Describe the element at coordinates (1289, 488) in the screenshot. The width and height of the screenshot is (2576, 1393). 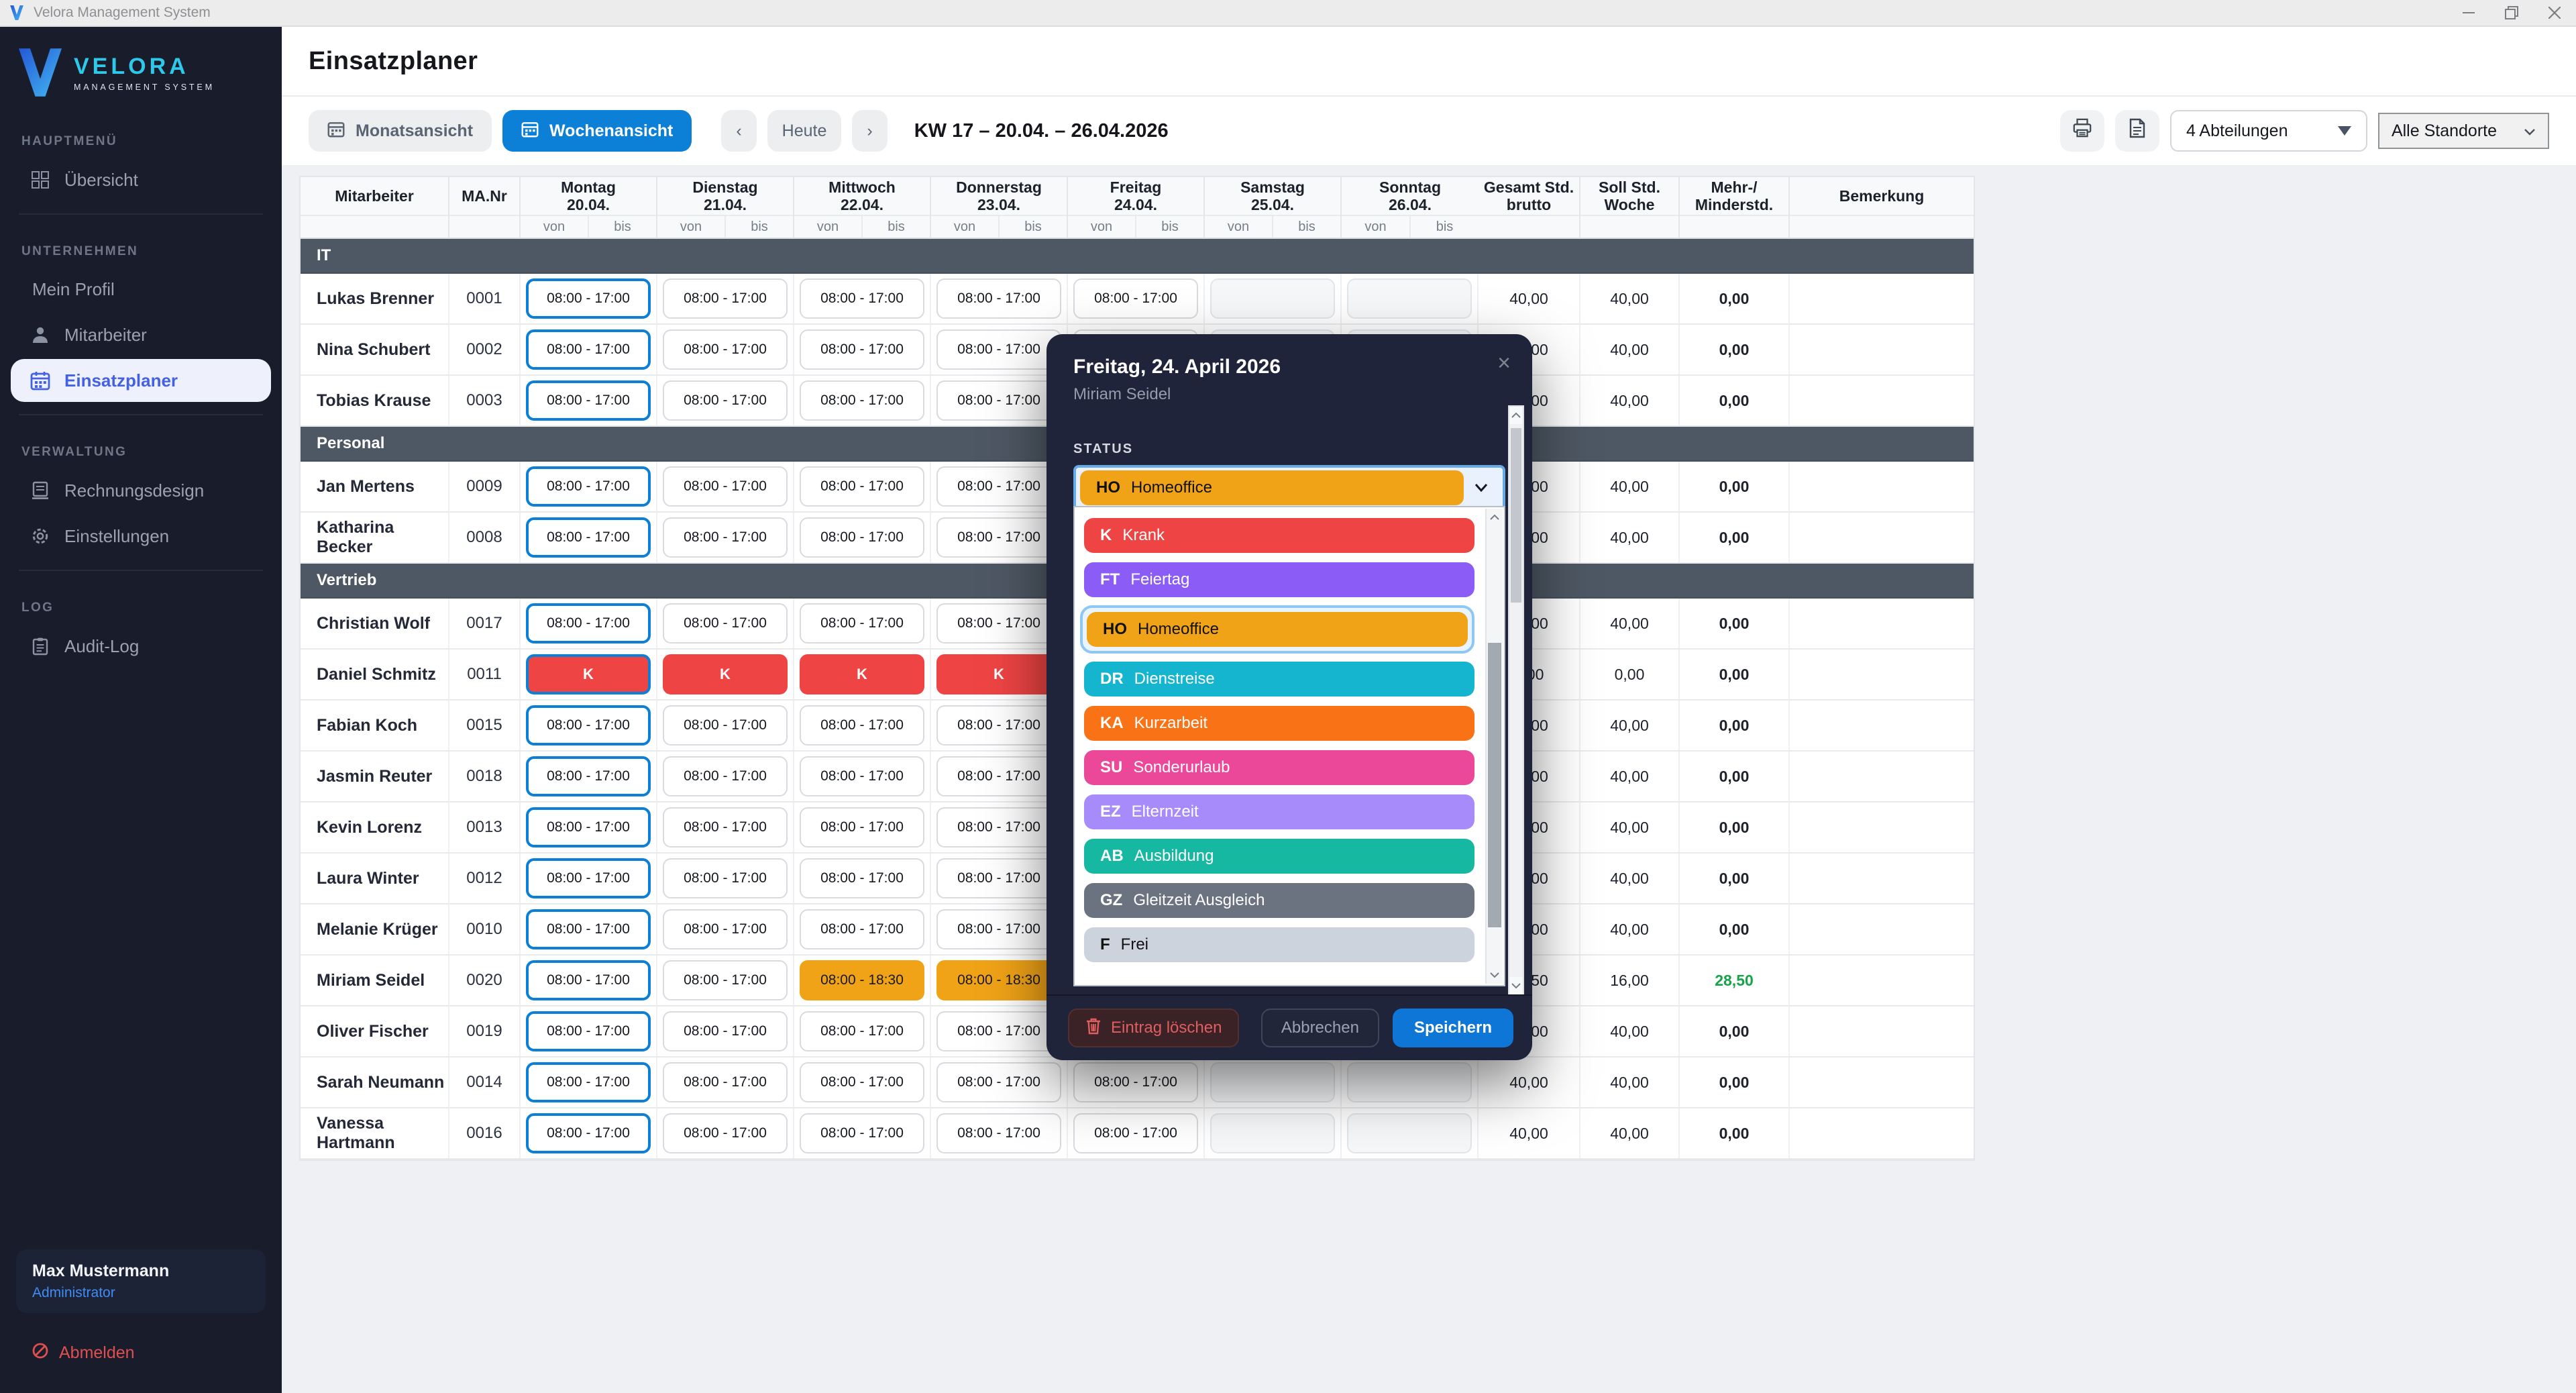
I see `status-select: HO Homeoffice` at that location.